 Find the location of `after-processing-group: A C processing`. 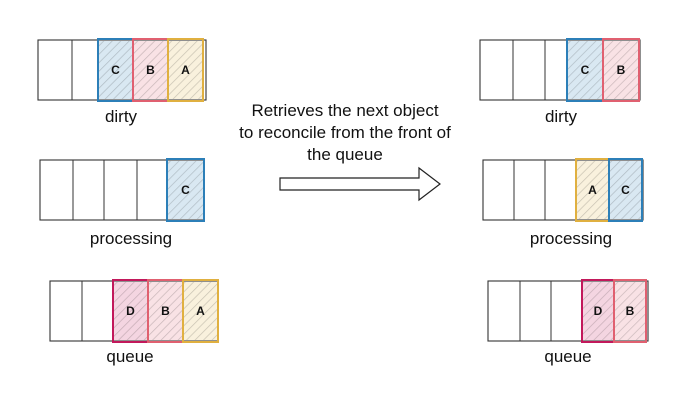

after-processing-group: A C processing is located at coordinates (563, 203).